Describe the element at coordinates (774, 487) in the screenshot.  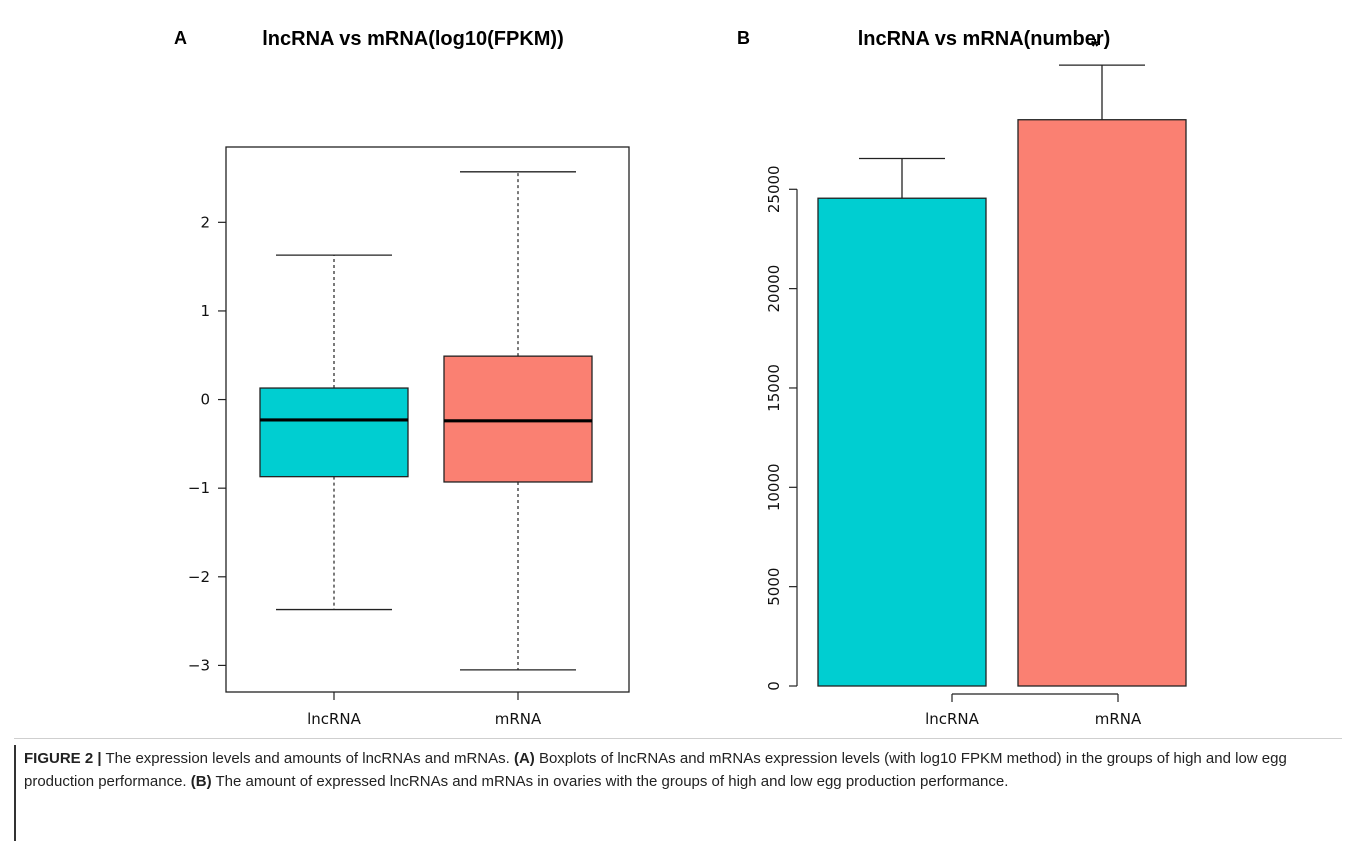
I see `panel-b-y-tick-label: 10000` at that location.